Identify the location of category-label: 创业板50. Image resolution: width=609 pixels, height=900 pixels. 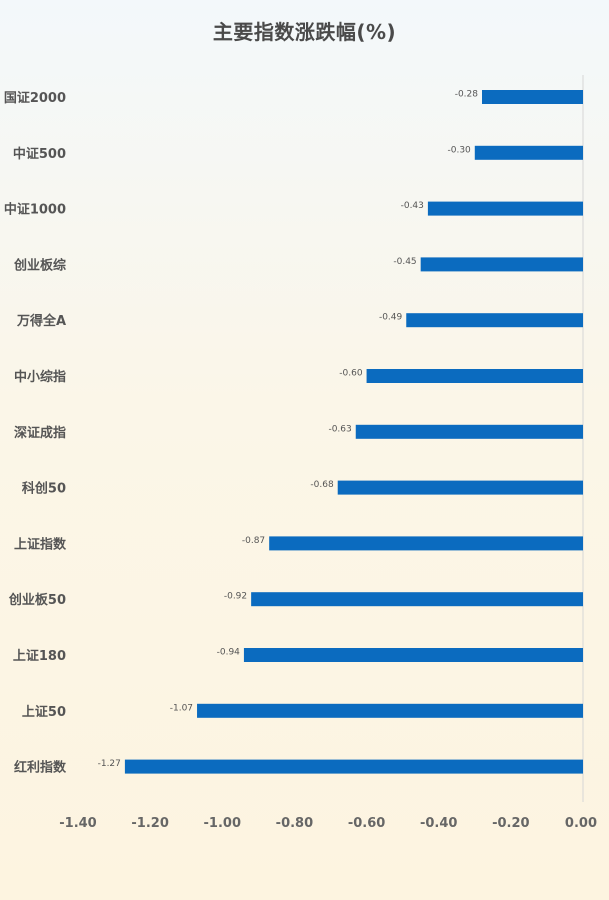
(37, 600).